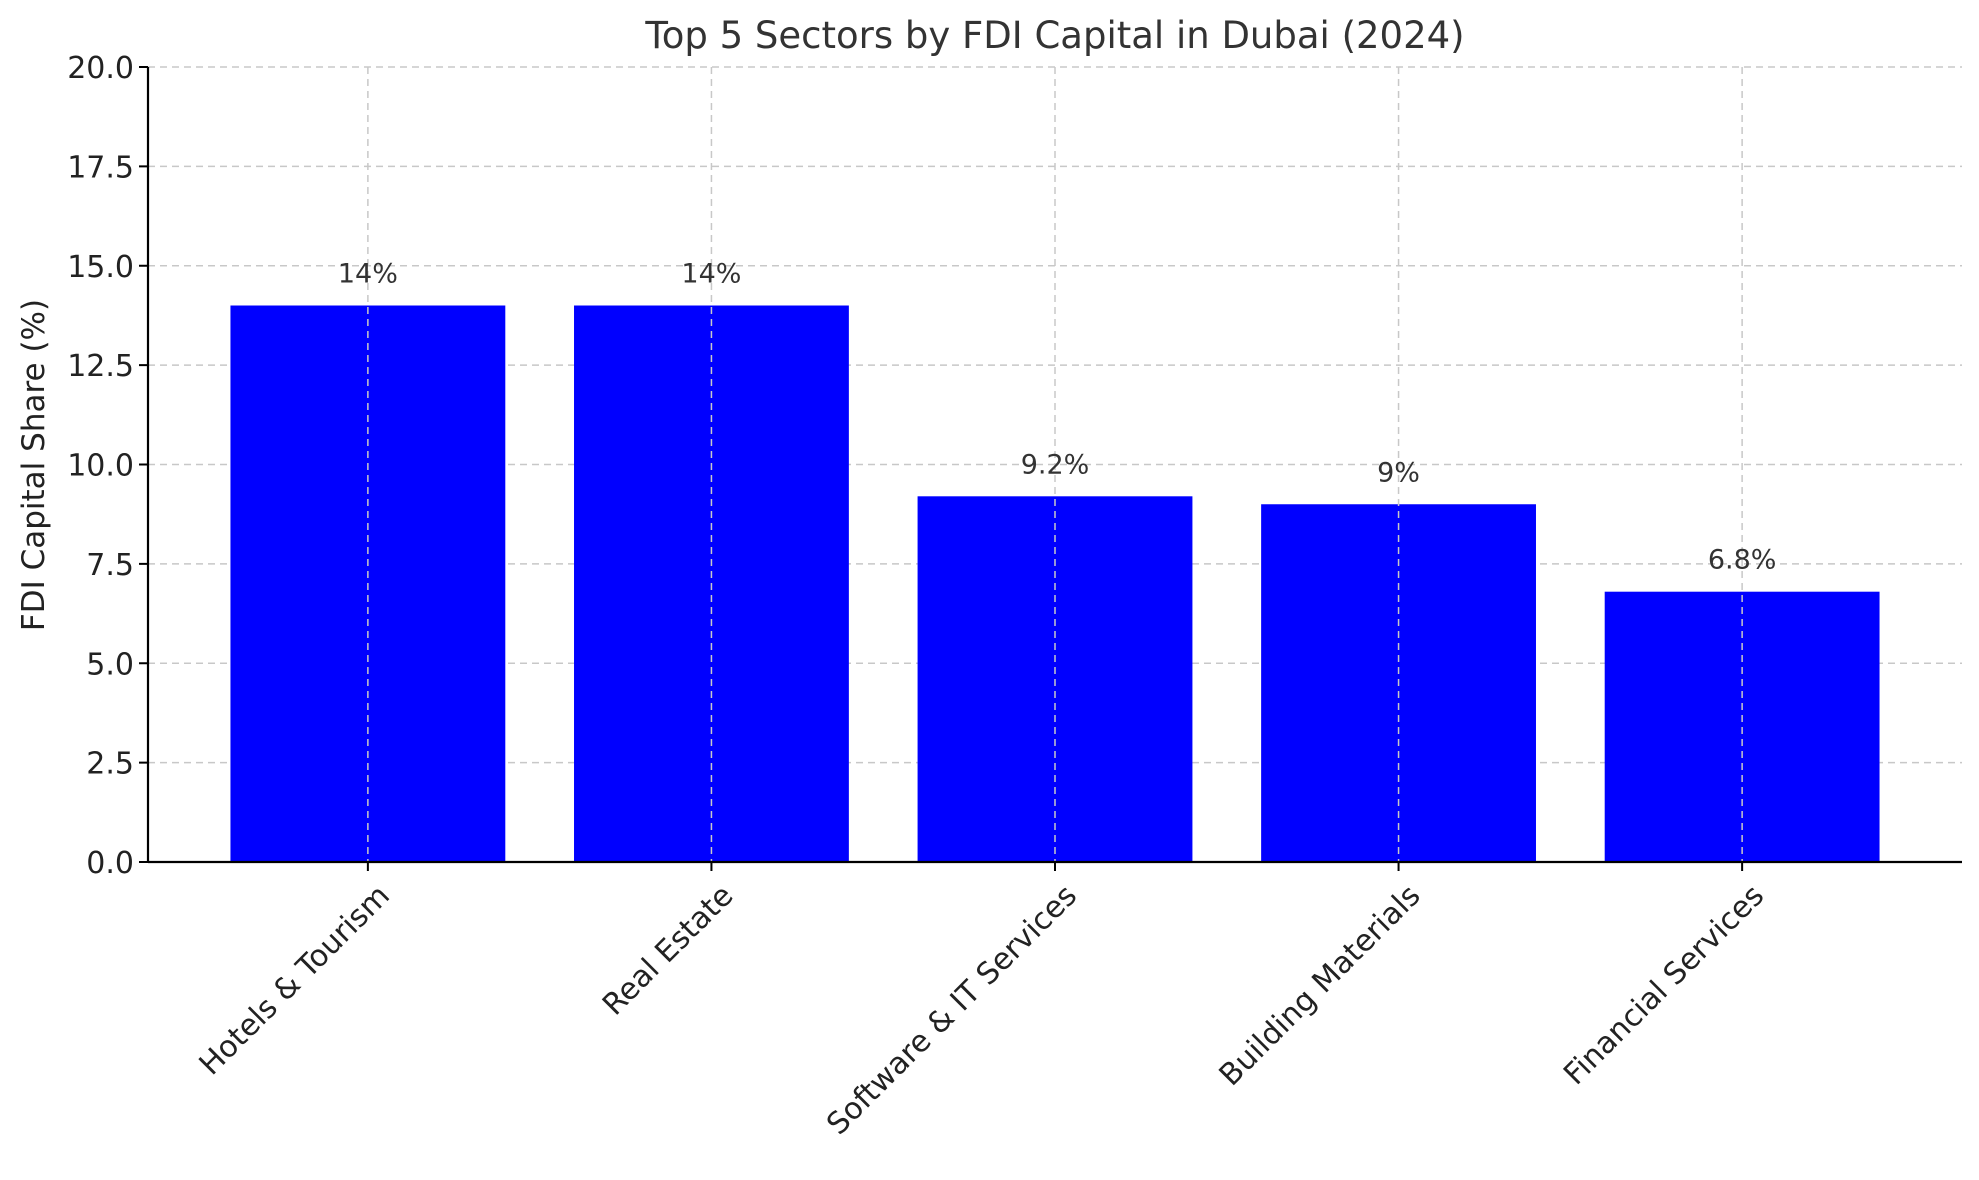 The image size is (1979, 1180). Describe the element at coordinates (110, 764) in the screenshot. I see `y-tick-label: 2.5` at that location.